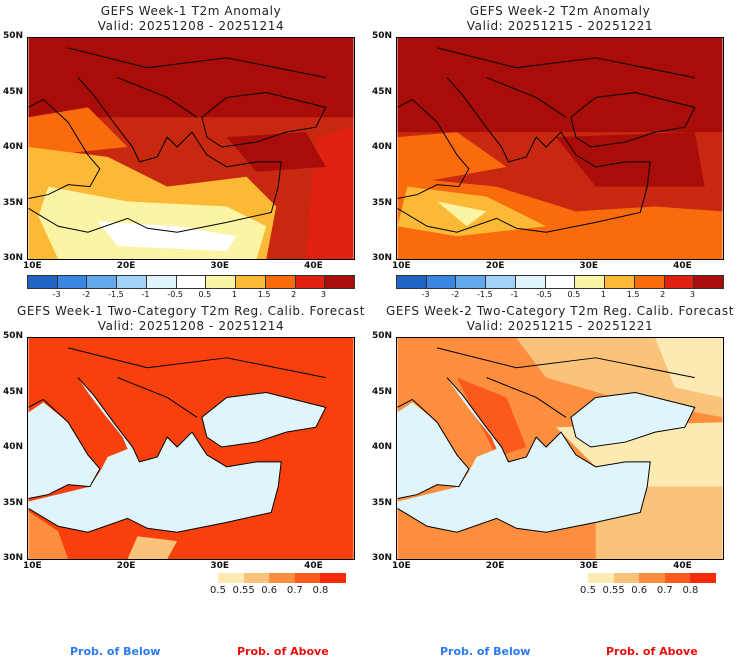 This screenshot has width=740, height=662. I want to click on week1-probability-map, so click(191, 448).